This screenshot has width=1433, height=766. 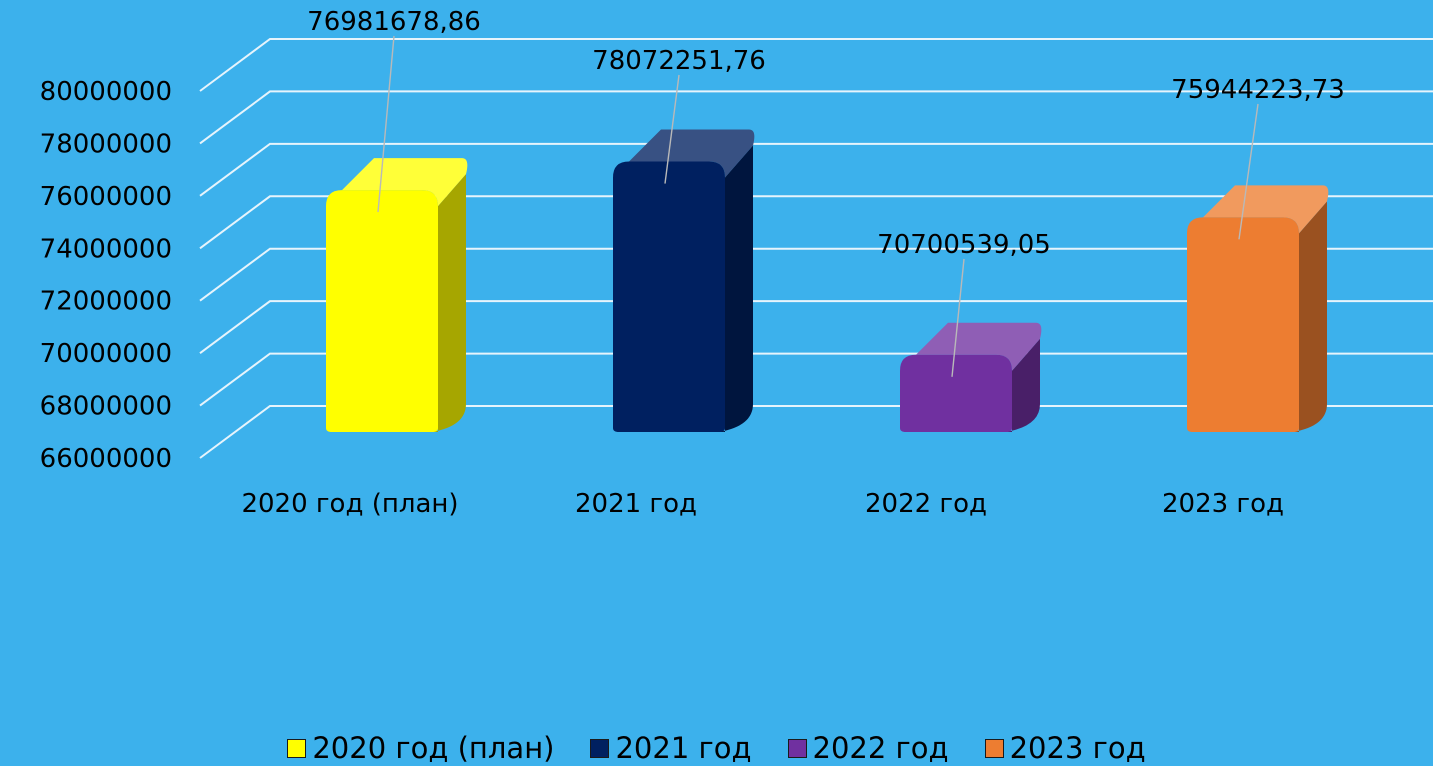 What do you see at coordinates (880, 748) in the screenshot?
I see `legend-label: 2022 год` at bounding box center [880, 748].